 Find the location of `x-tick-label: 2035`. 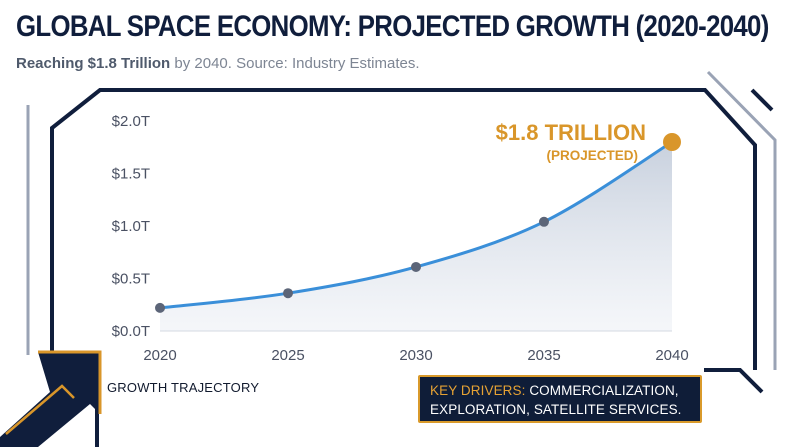

x-tick-label: 2035 is located at coordinates (543, 355).